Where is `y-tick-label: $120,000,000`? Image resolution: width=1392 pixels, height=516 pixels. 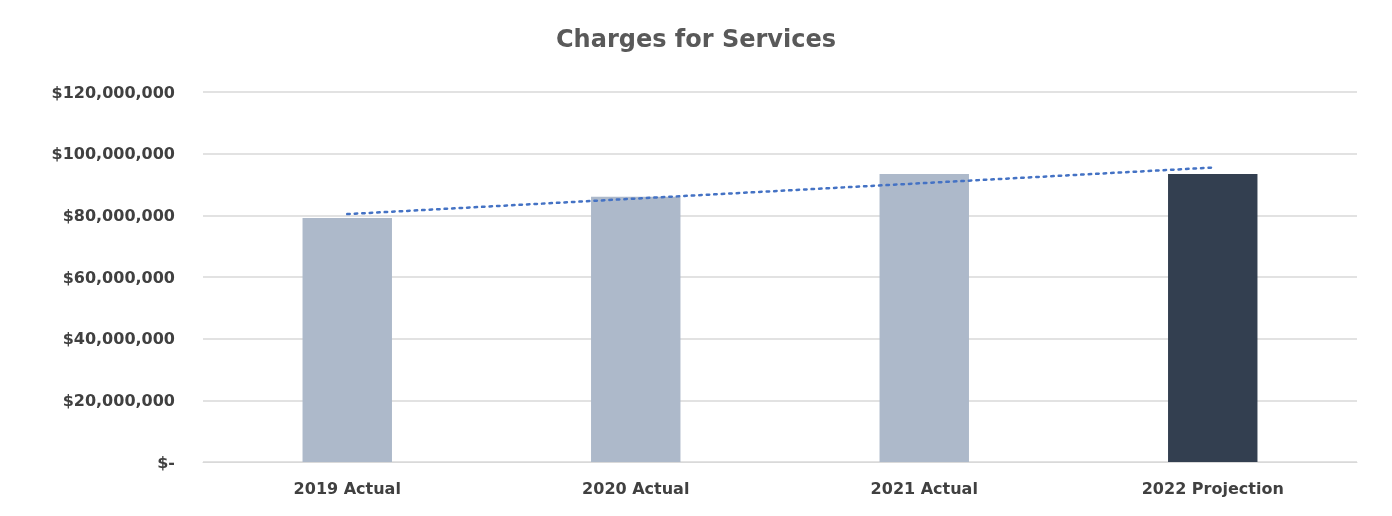
y-tick-label: $120,000,000 is located at coordinates (113, 92).